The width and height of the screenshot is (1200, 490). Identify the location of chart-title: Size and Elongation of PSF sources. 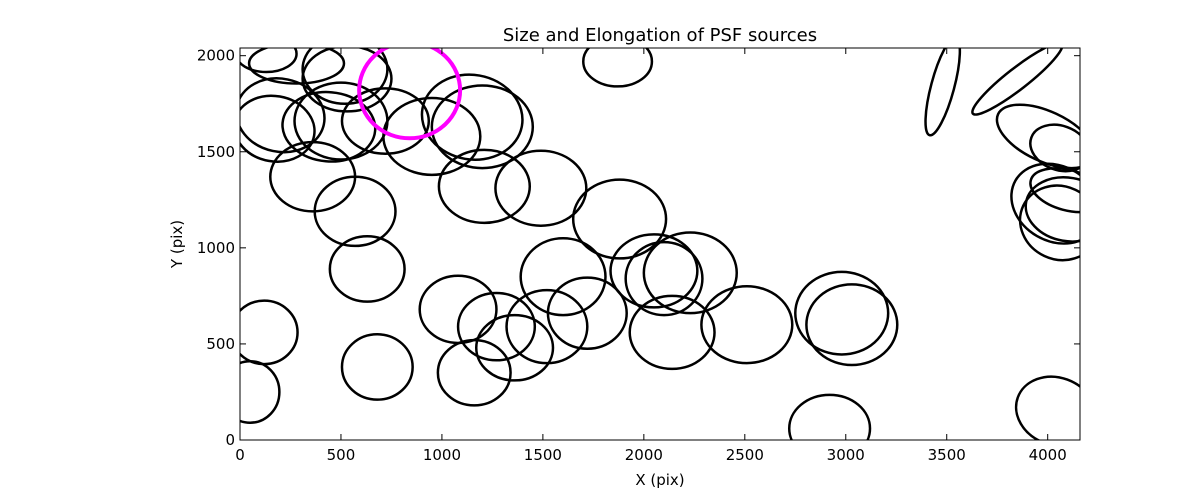
(660, 35).